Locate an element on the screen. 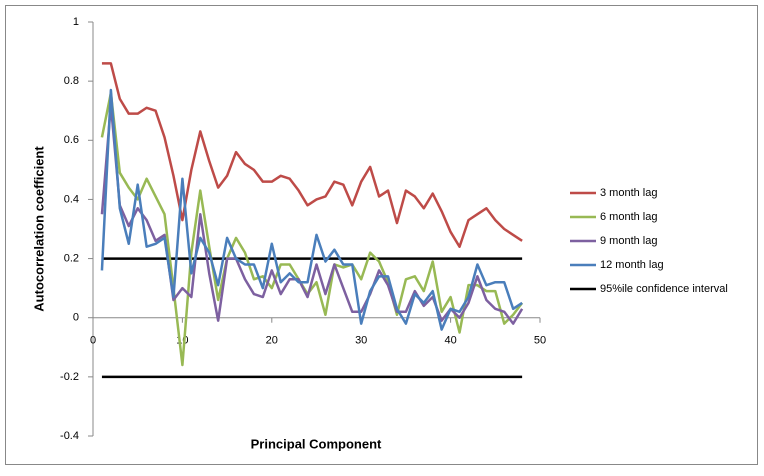 The height and width of the screenshot is (476, 764). x-tick-label: 30 is located at coordinates (361, 341).